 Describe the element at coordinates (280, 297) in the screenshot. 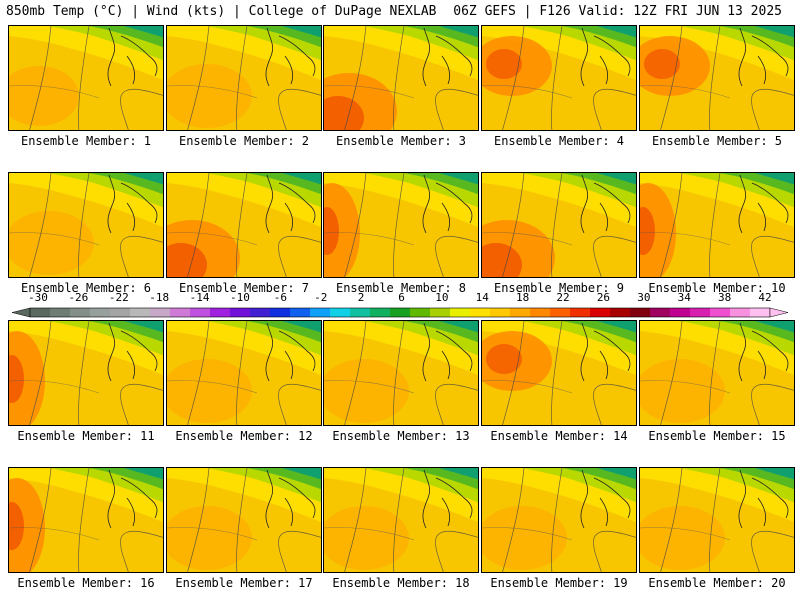

I see `colorbar-tick-label: -6` at that location.